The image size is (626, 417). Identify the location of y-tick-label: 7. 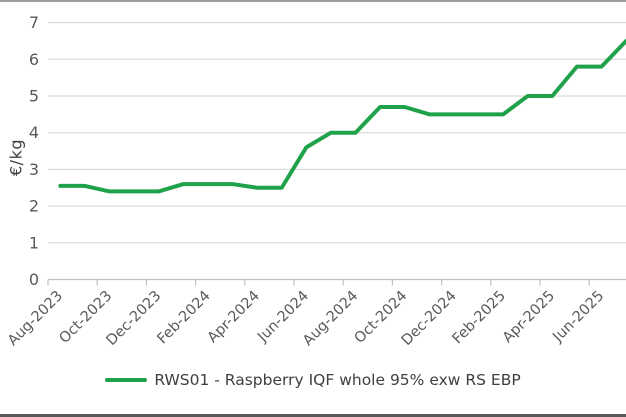
(34, 22).